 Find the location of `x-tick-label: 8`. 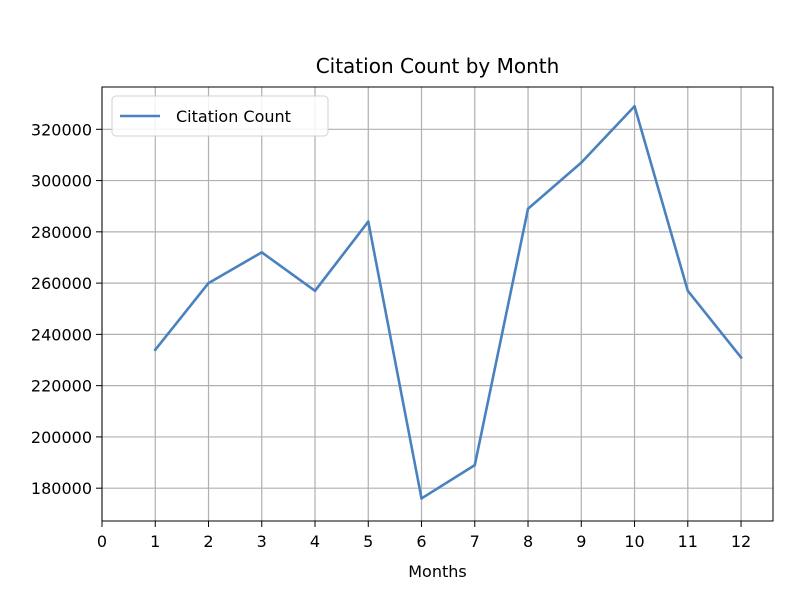

x-tick-label: 8 is located at coordinates (528, 541).